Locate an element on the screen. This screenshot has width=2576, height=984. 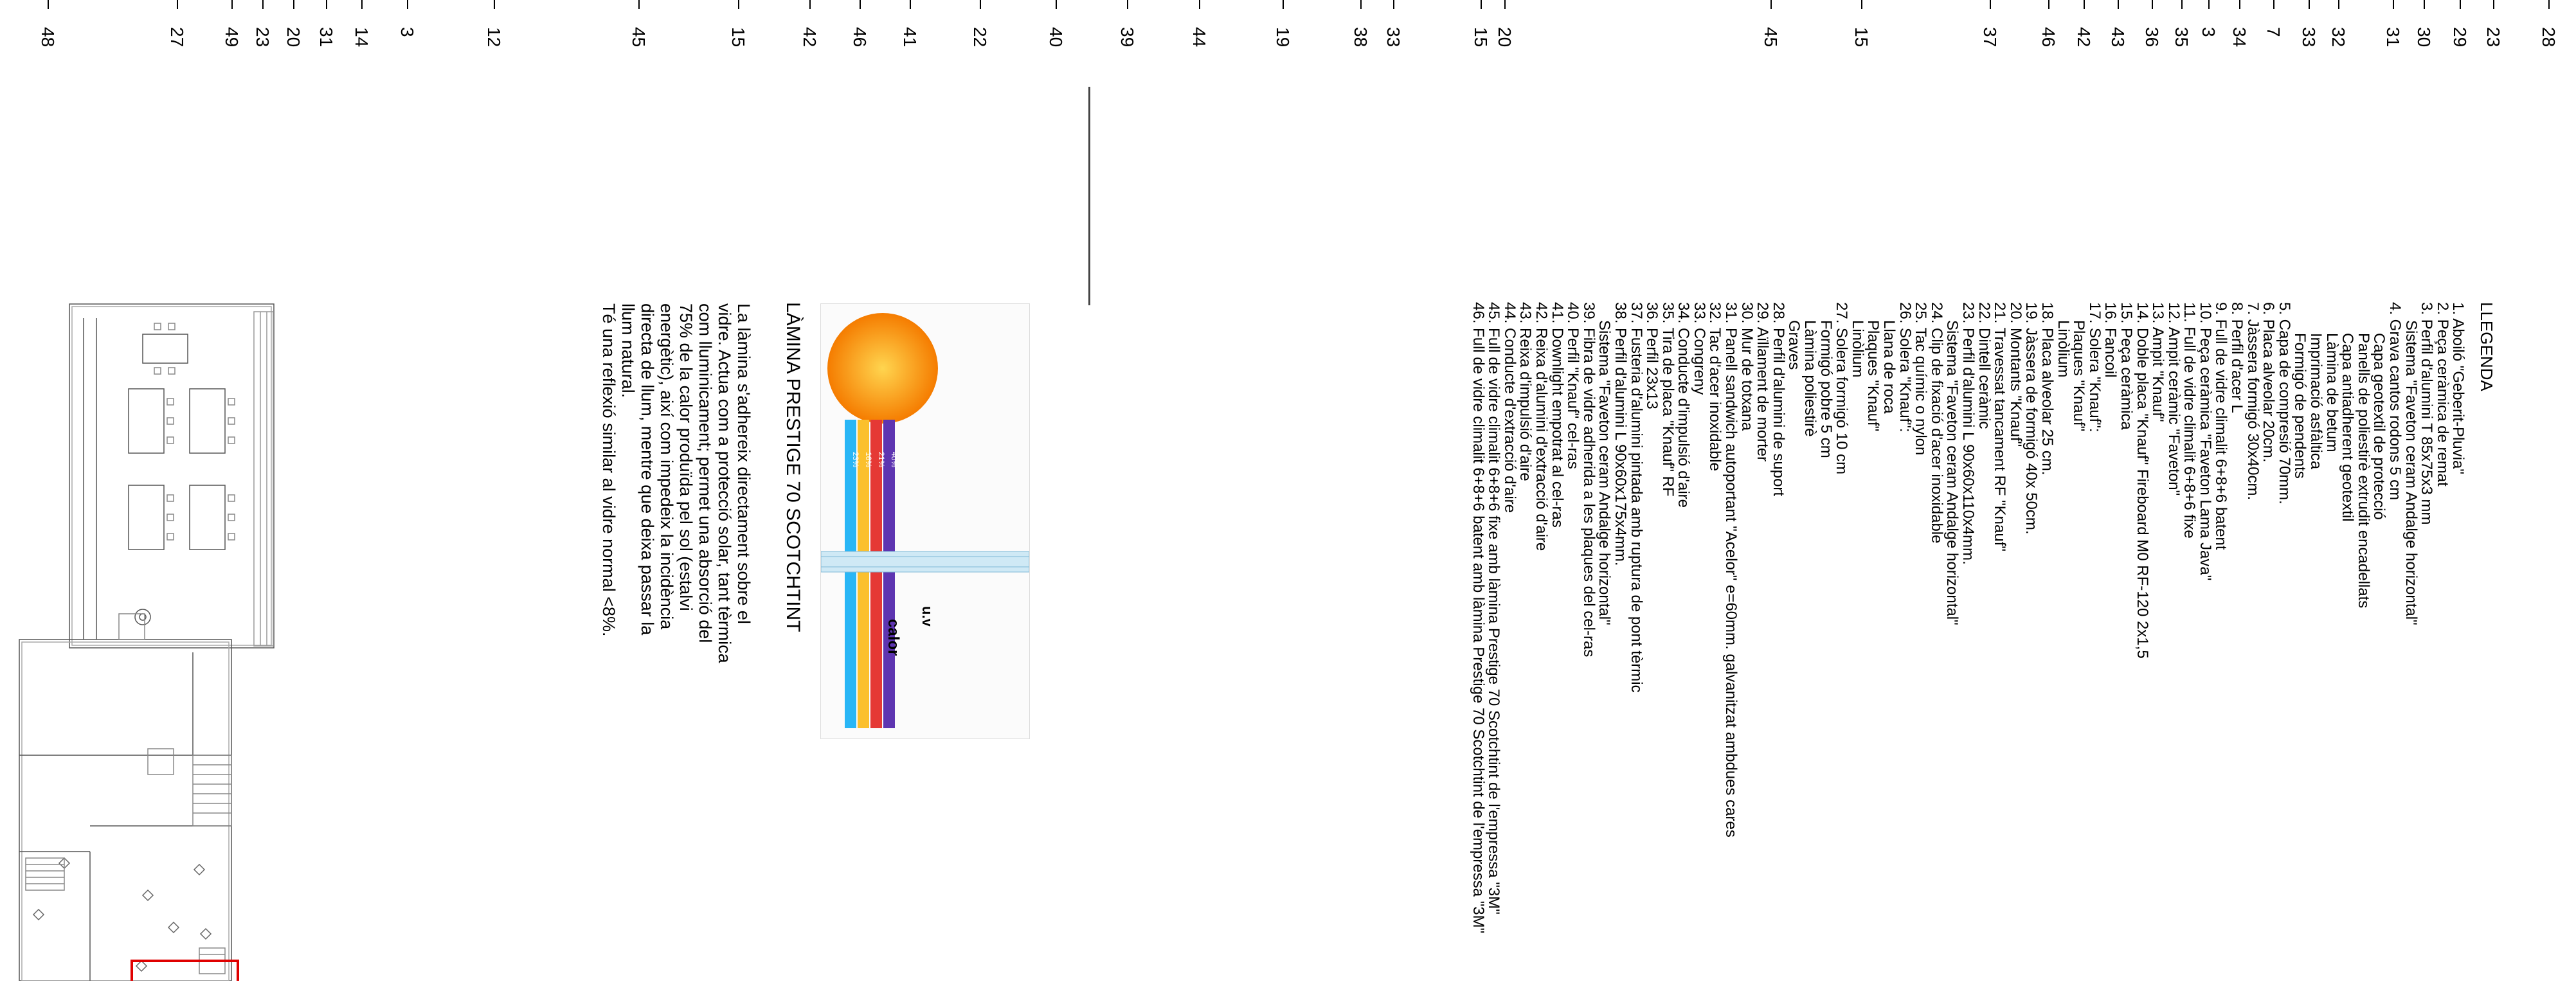
ruler-number: 42 is located at coordinates (2084, 37).